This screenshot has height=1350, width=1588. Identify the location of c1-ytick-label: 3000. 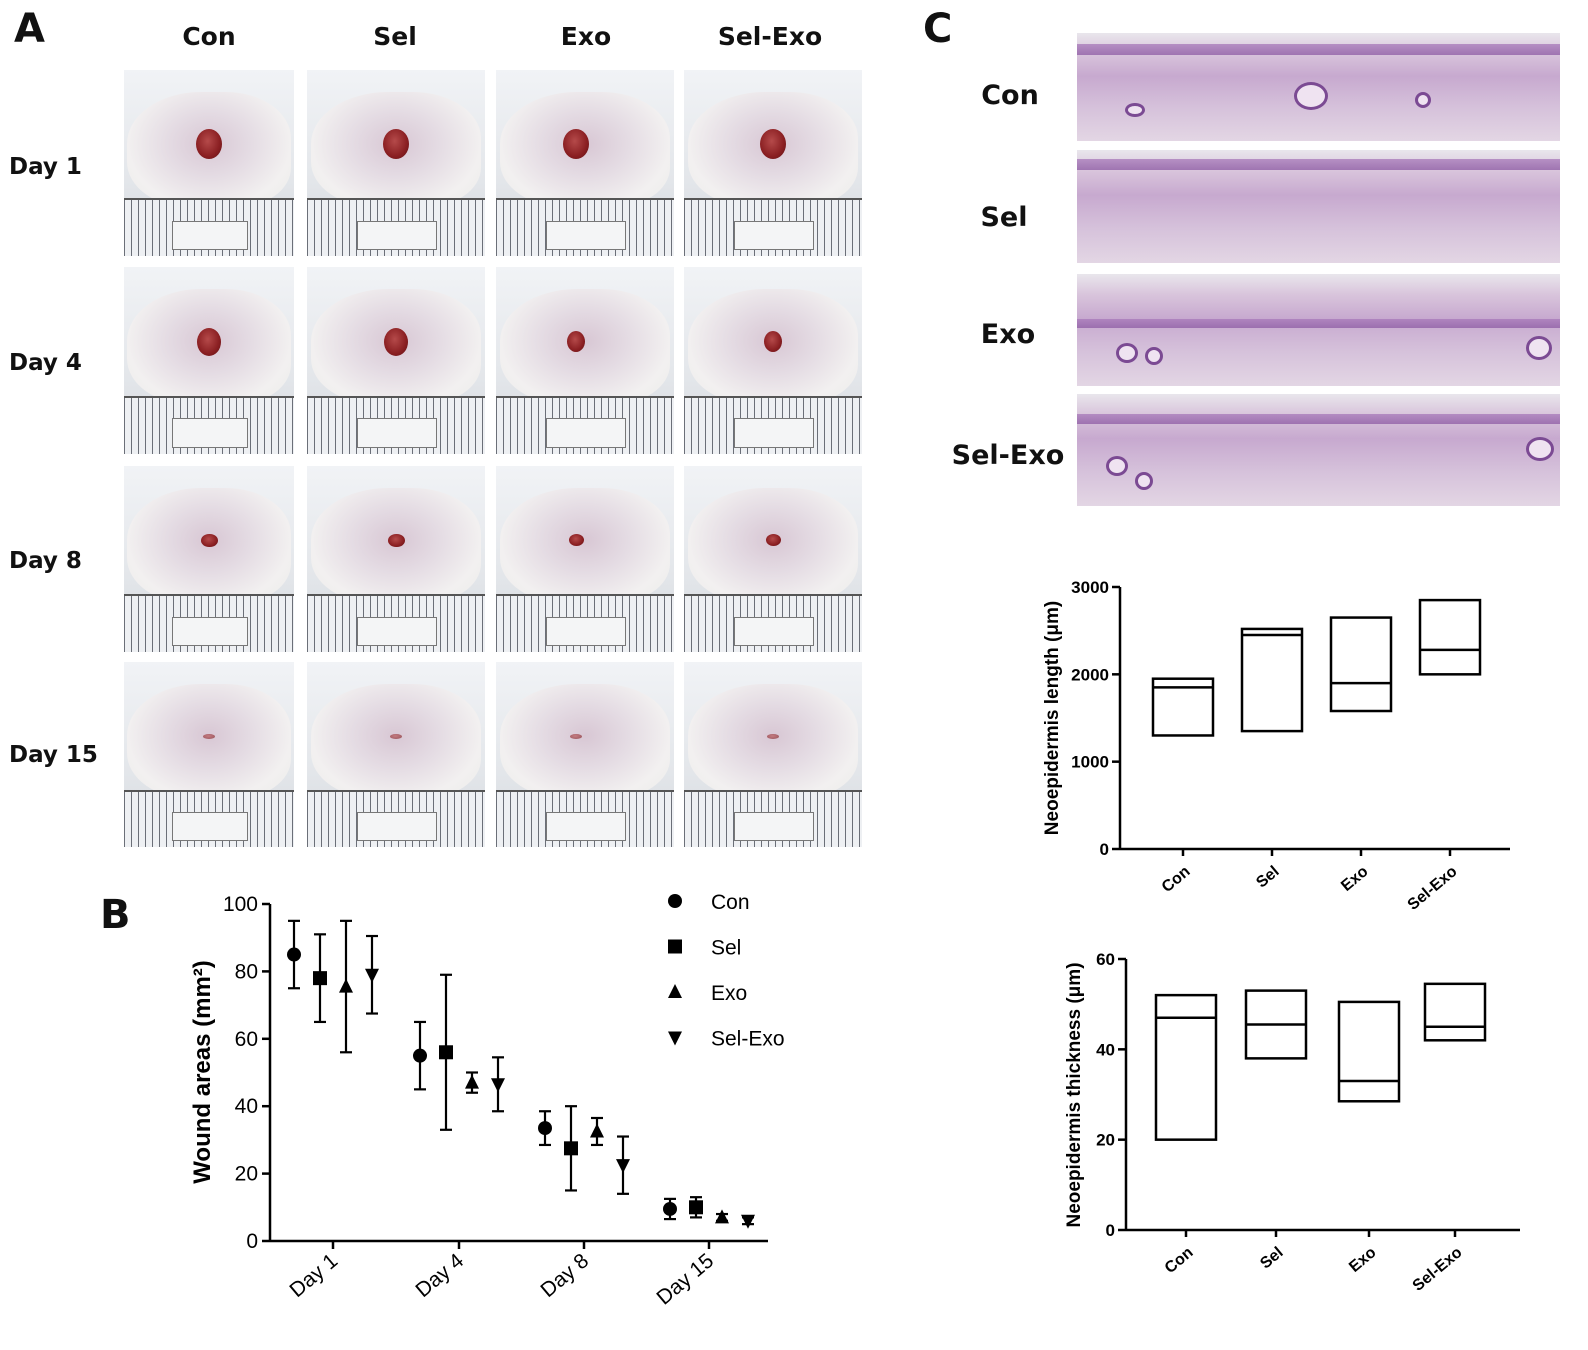
(1090, 587).